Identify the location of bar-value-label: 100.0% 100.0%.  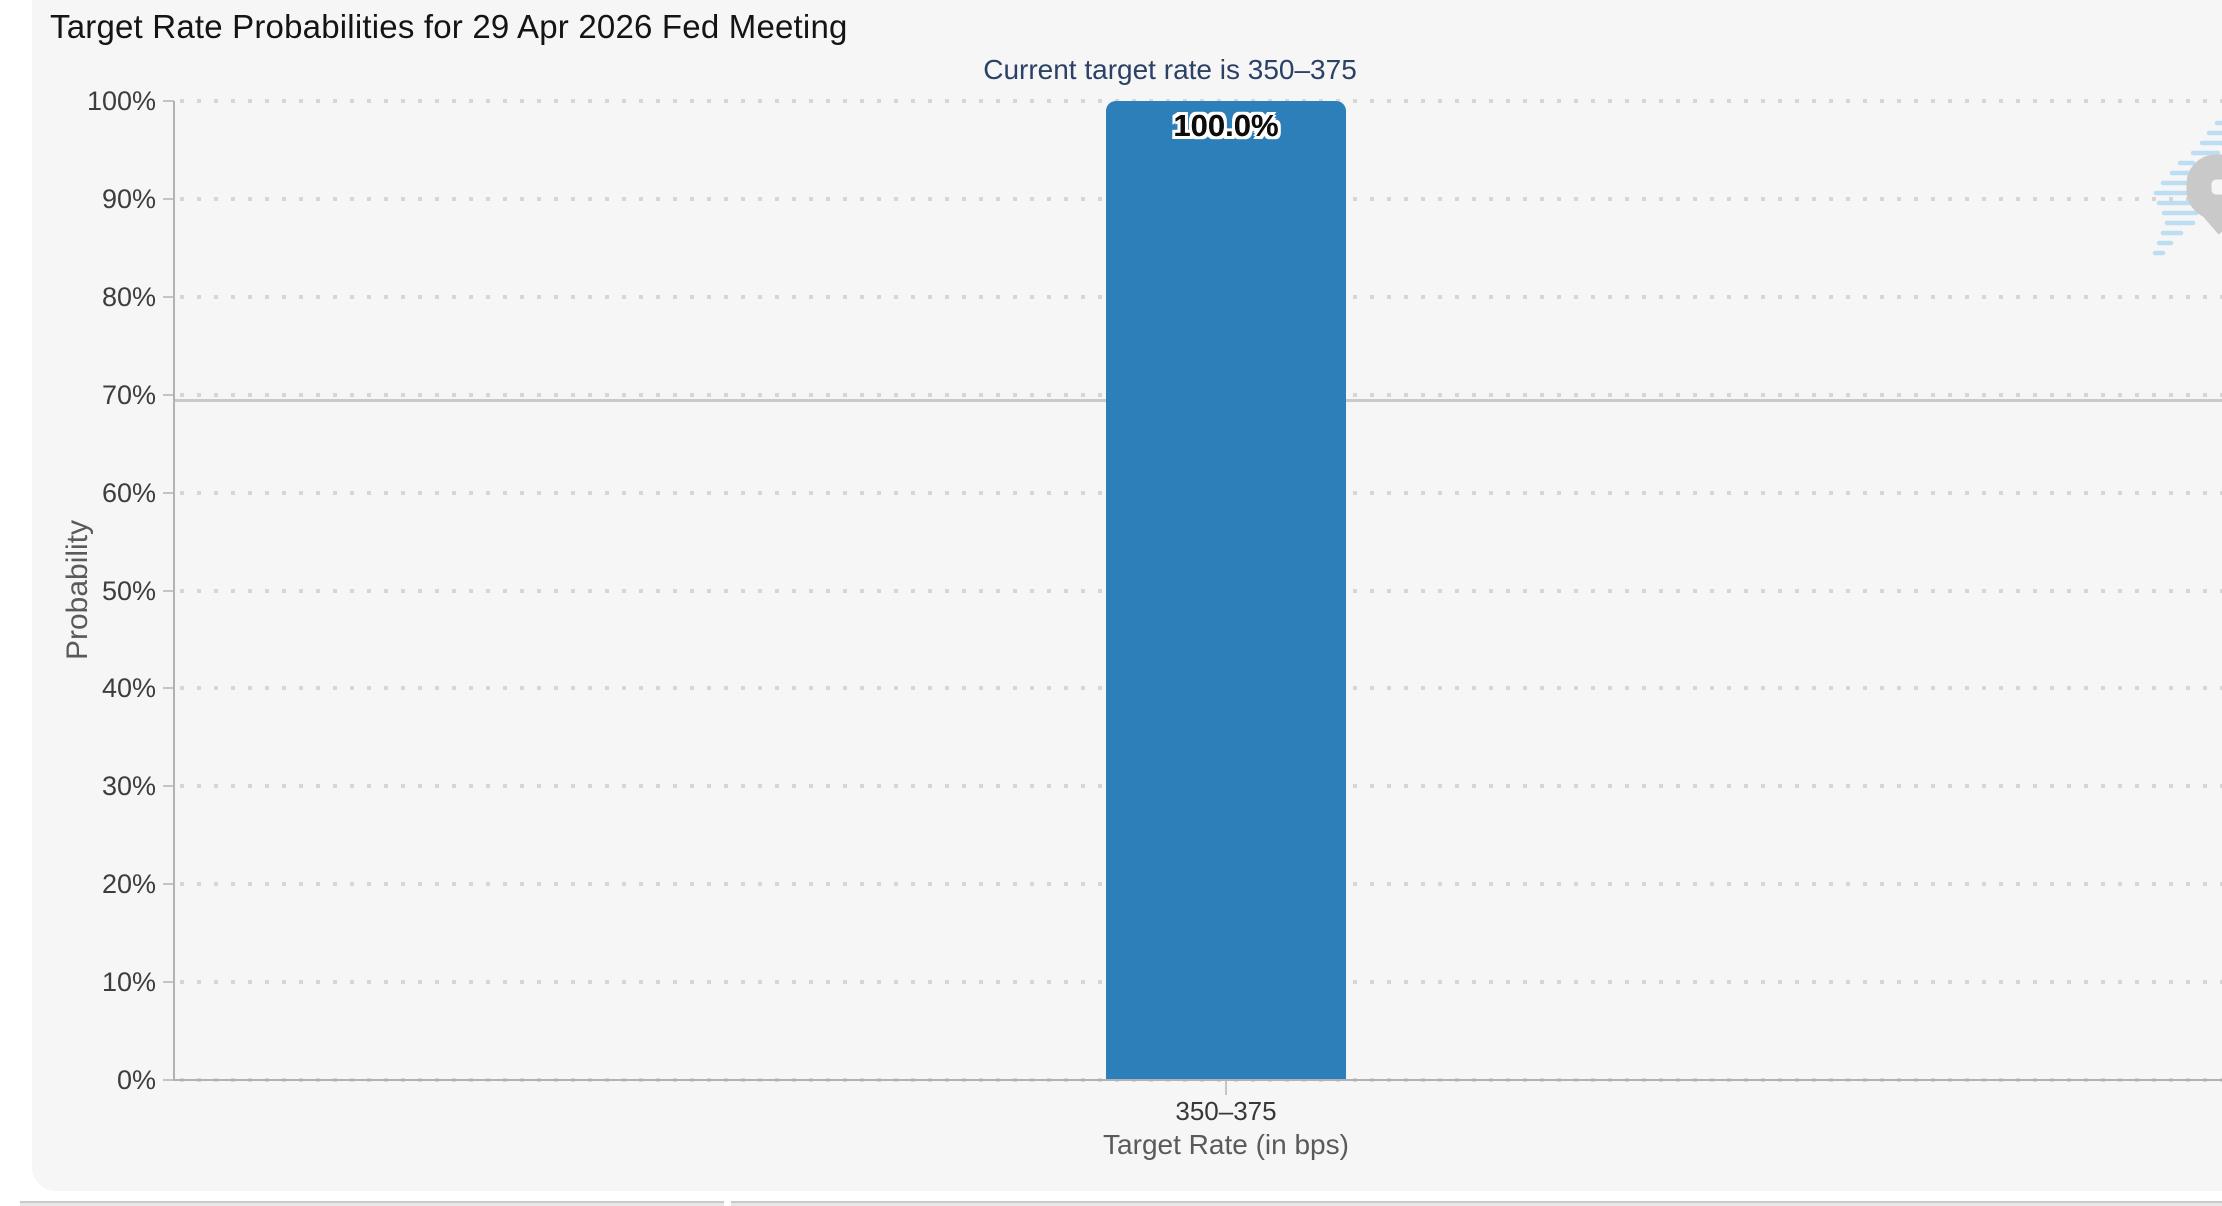
(1226, 126).